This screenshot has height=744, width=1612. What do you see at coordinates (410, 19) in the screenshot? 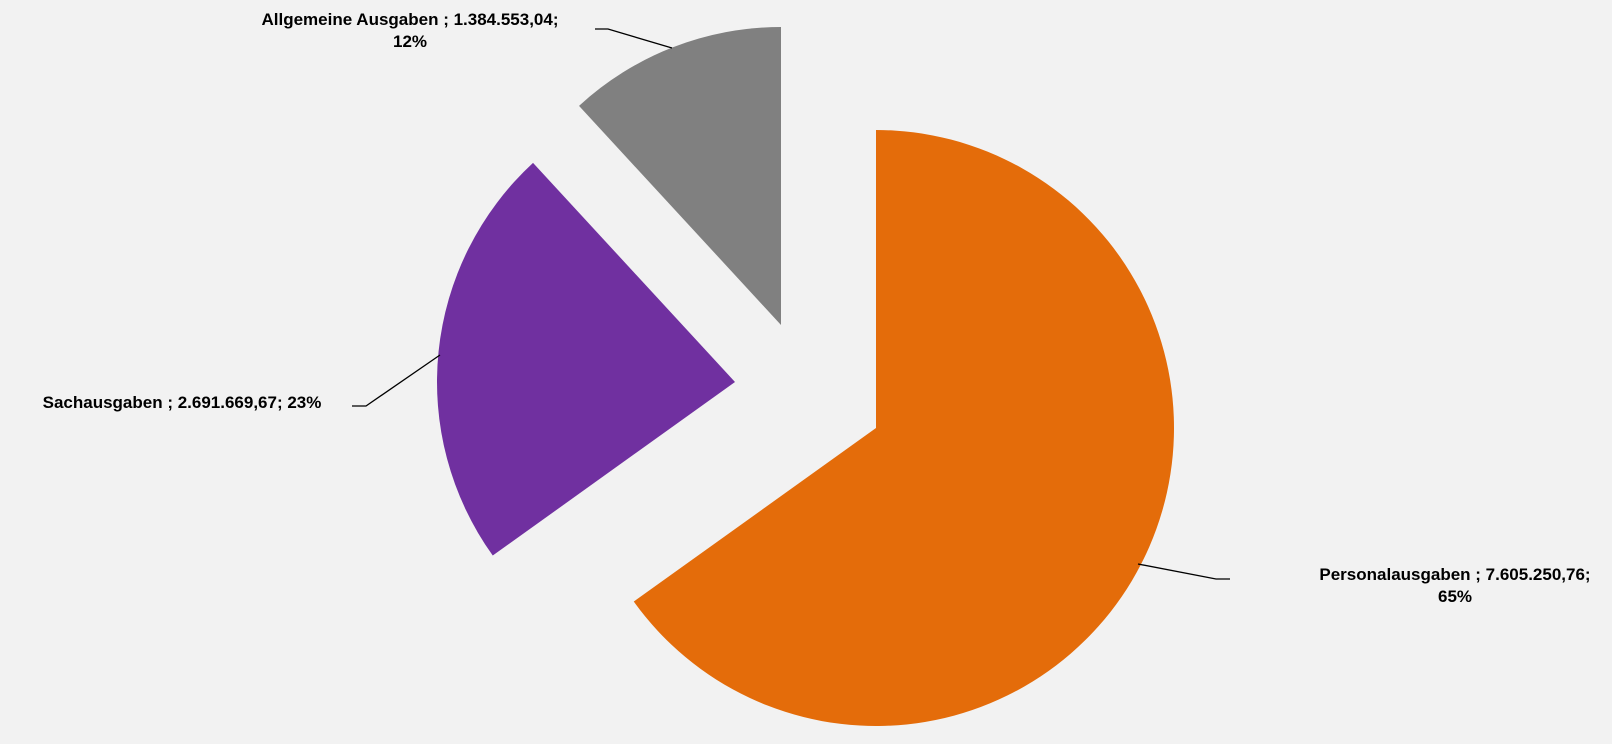
I see `data-label-line: Allgemeine Ausgaben ; 1.384.553,04;` at bounding box center [410, 19].